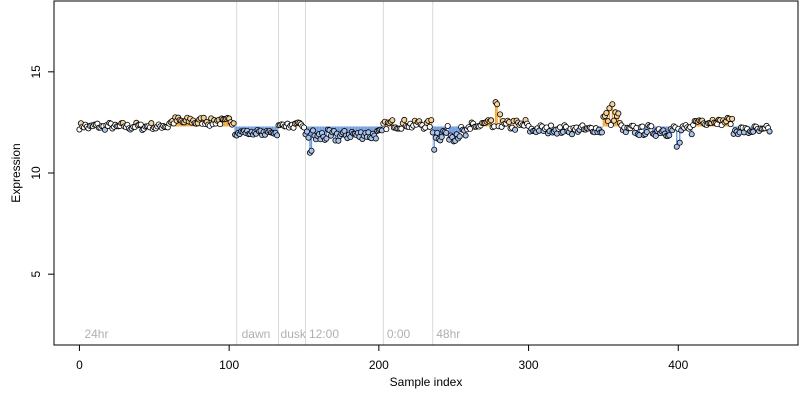 The image size is (800, 400). What do you see at coordinates (424, 127) in the screenshot?
I see `data-points` at bounding box center [424, 127].